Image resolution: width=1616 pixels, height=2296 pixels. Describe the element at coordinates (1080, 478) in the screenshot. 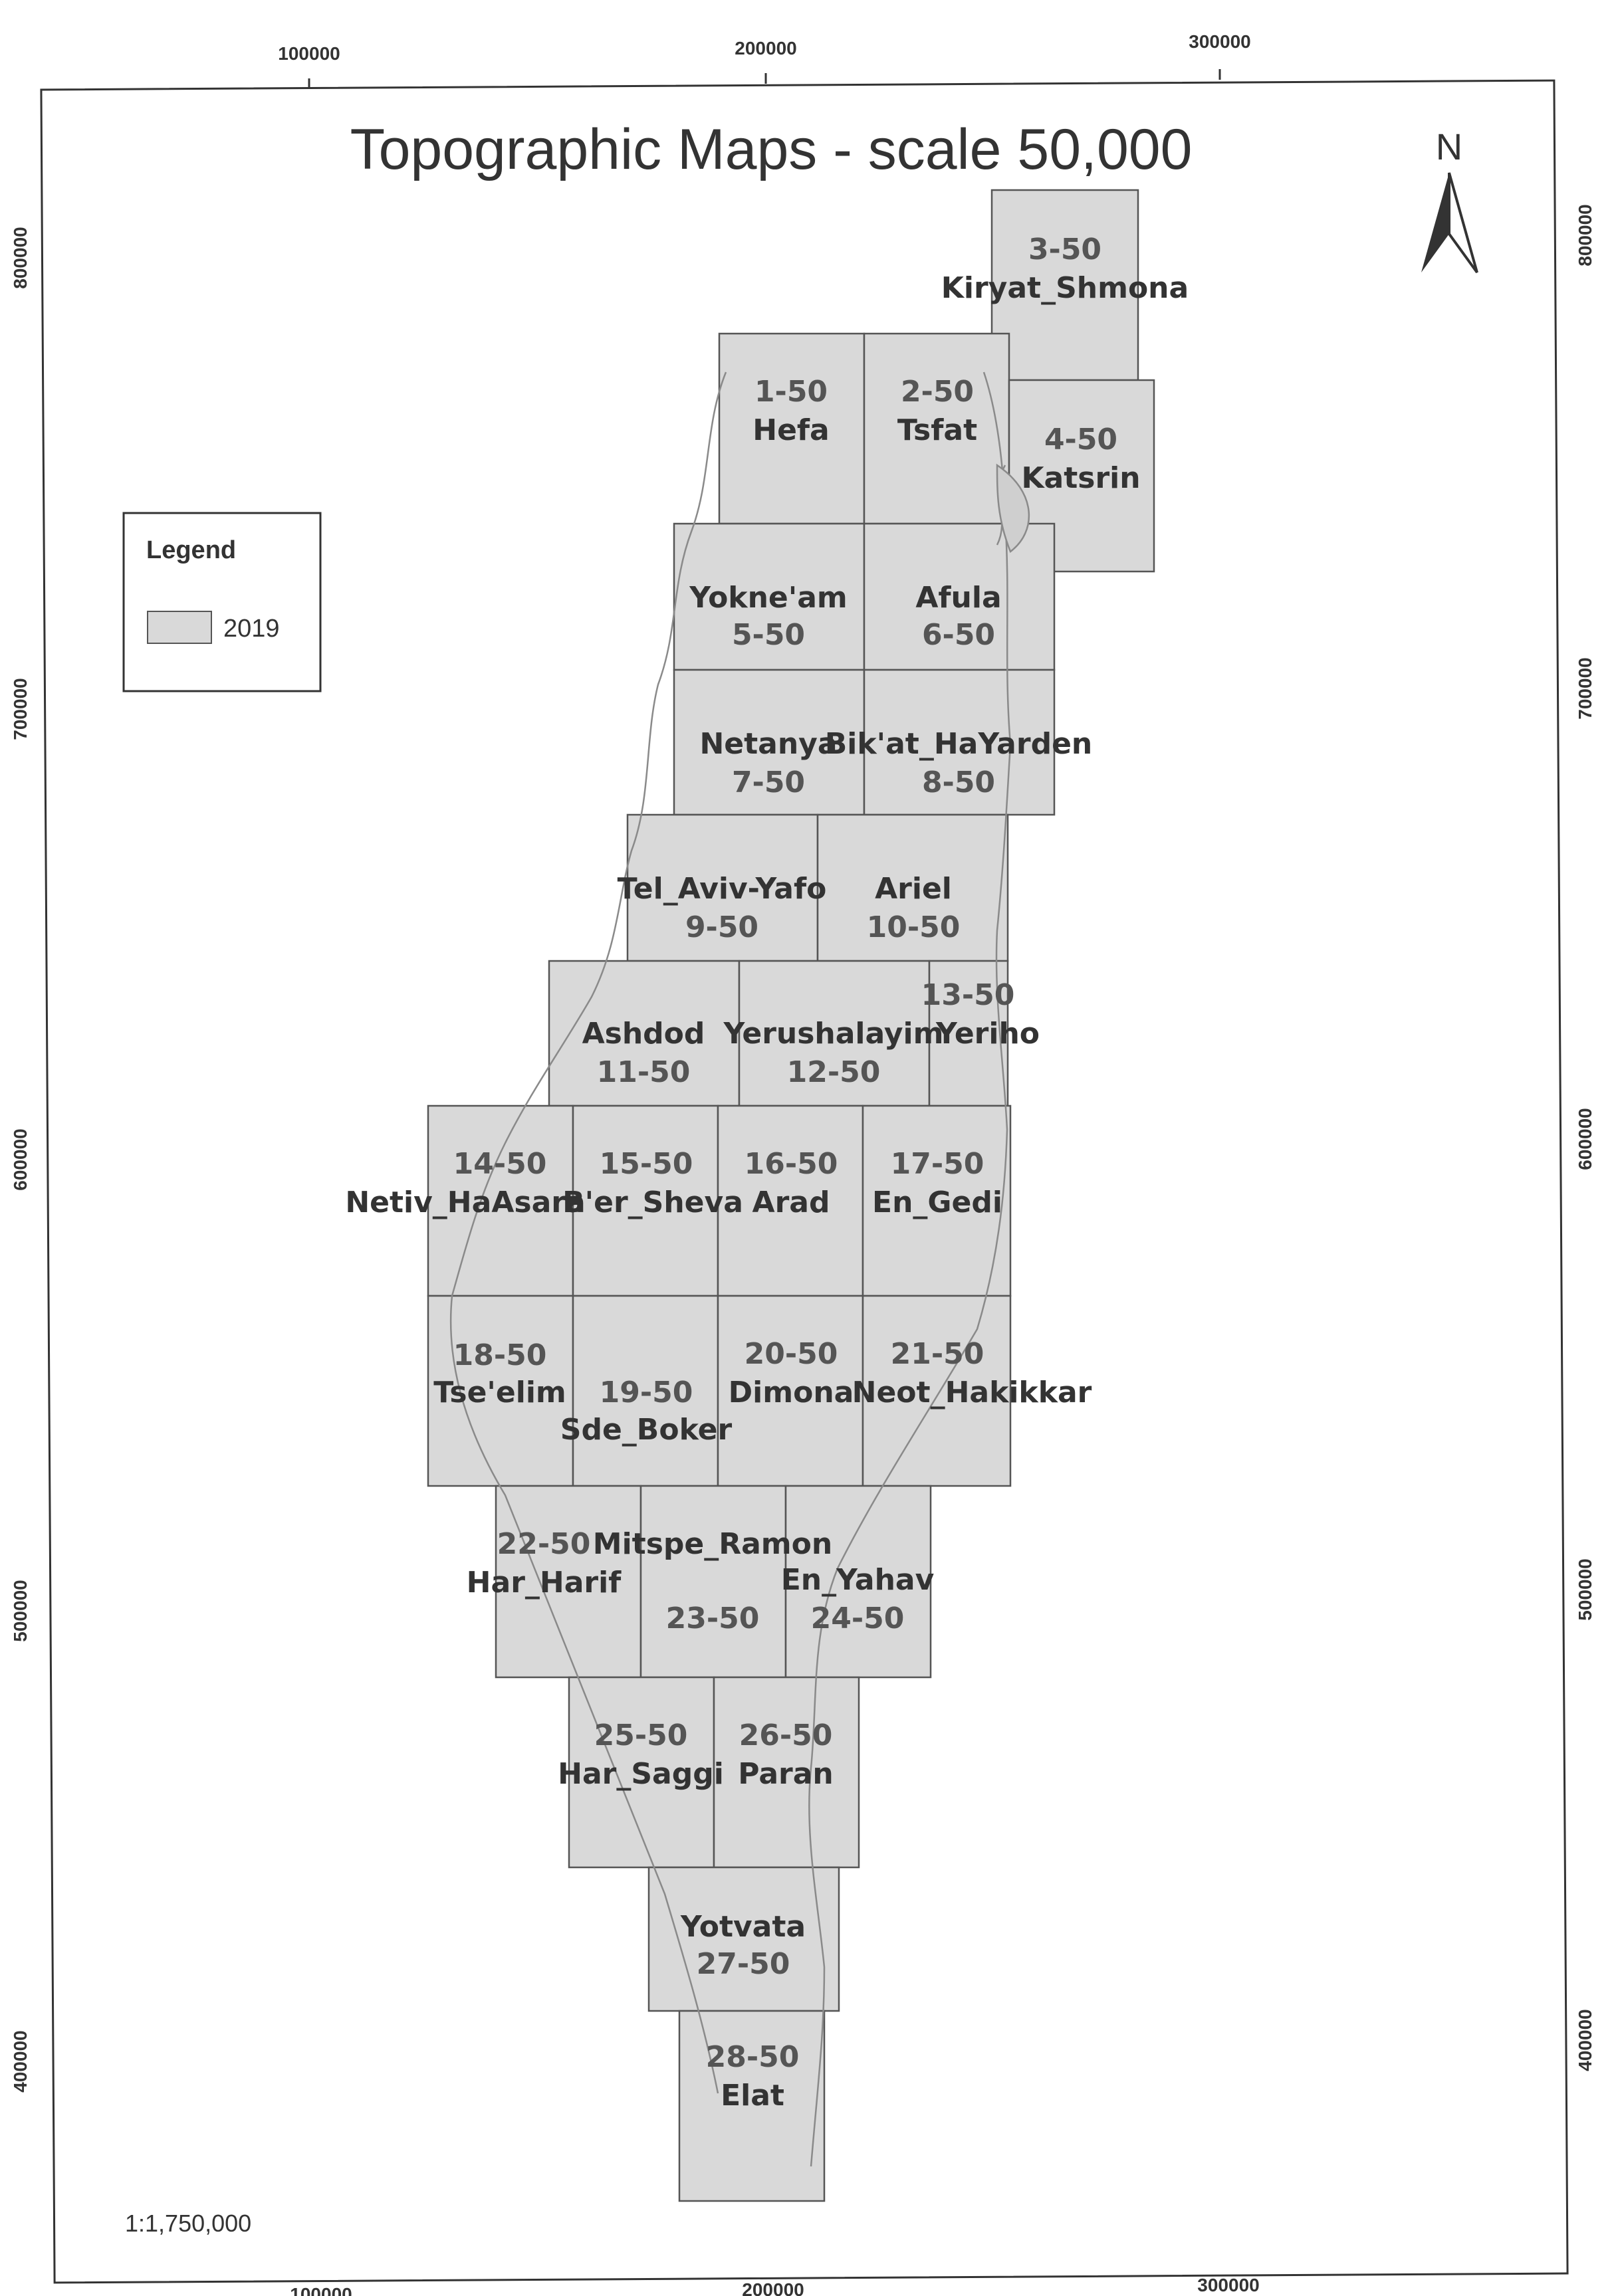

I see `sheet-name: Katsrin` at that location.